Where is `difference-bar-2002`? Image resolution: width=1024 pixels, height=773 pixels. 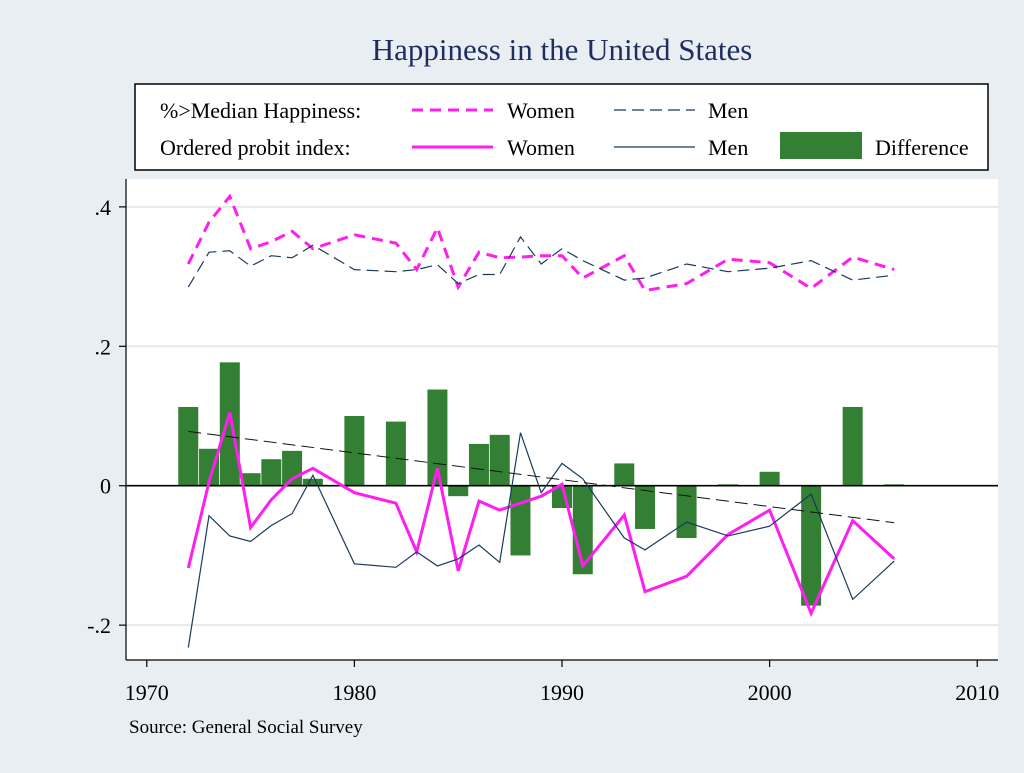 difference-bar-2002 is located at coordinates (811, 545).